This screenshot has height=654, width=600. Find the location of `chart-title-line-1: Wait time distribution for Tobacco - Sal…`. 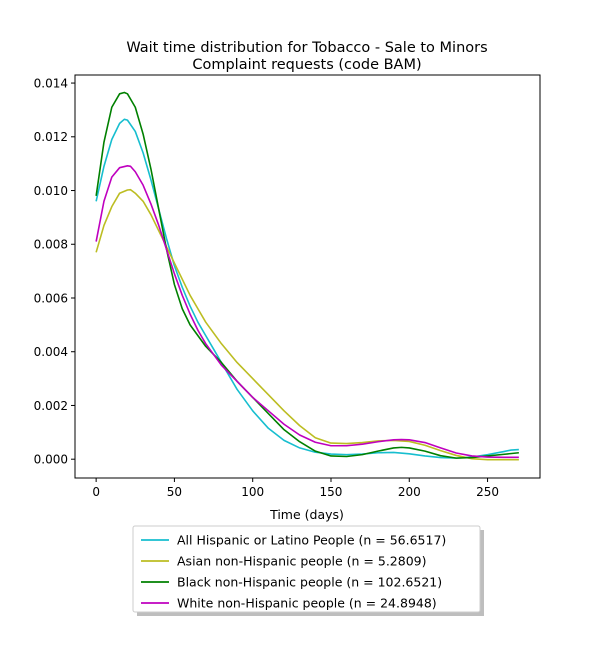

chart-title-line-1: Wait time distribution for Tobacco - Sal… is located at coordinates (306, 48).